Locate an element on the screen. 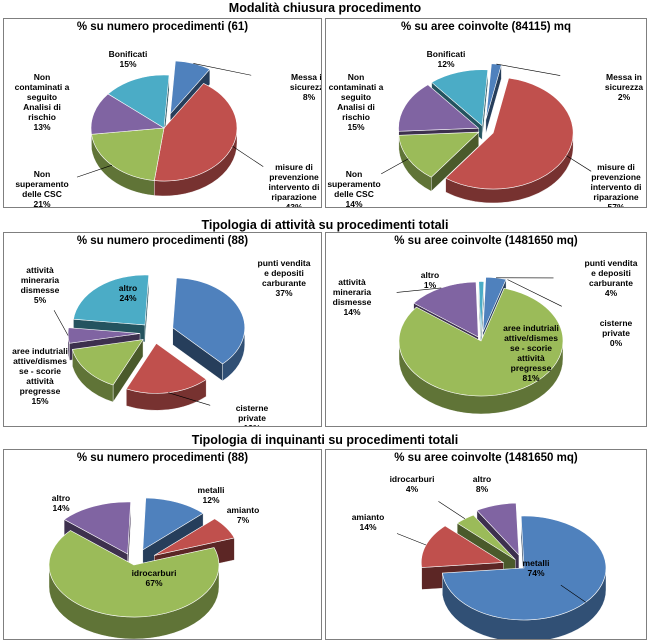 The height and width of the screenshot is (644, 650). data-label: Messa in sicurezza 2% is located at coordinates (624, 87).